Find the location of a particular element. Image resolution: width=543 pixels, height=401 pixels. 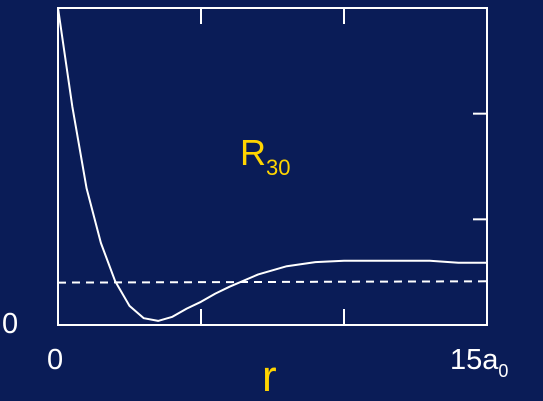

curve-annotation-main: R is located at coordinates (253, 152).